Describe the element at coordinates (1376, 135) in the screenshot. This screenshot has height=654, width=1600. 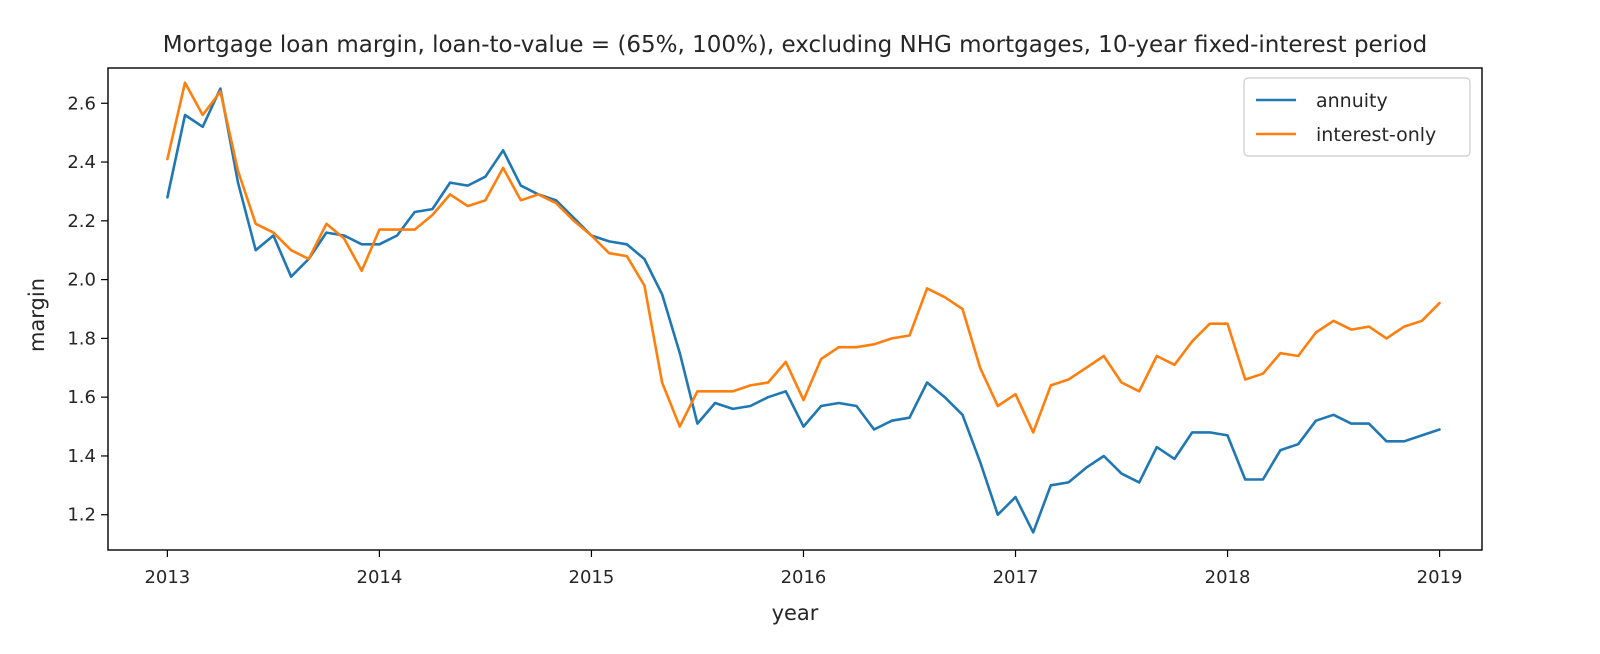
I see `legend-label-interest-only: interest-only` at that location.